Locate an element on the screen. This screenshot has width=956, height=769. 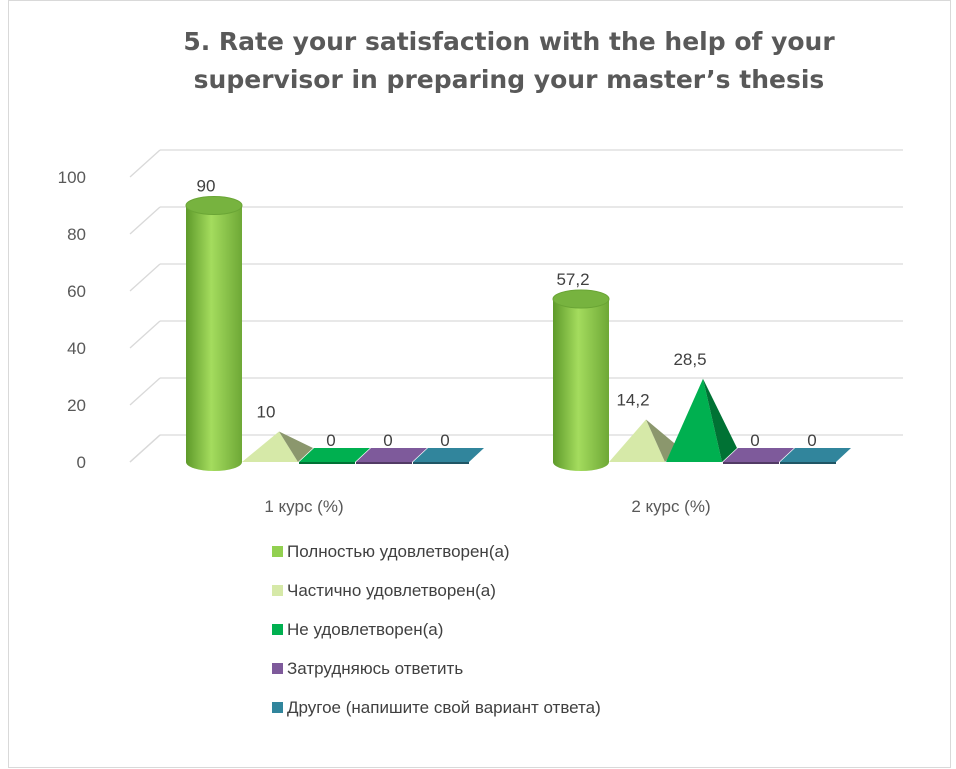
legend-item: Затрудняюсь ответить is located at coordinates (436, 668).